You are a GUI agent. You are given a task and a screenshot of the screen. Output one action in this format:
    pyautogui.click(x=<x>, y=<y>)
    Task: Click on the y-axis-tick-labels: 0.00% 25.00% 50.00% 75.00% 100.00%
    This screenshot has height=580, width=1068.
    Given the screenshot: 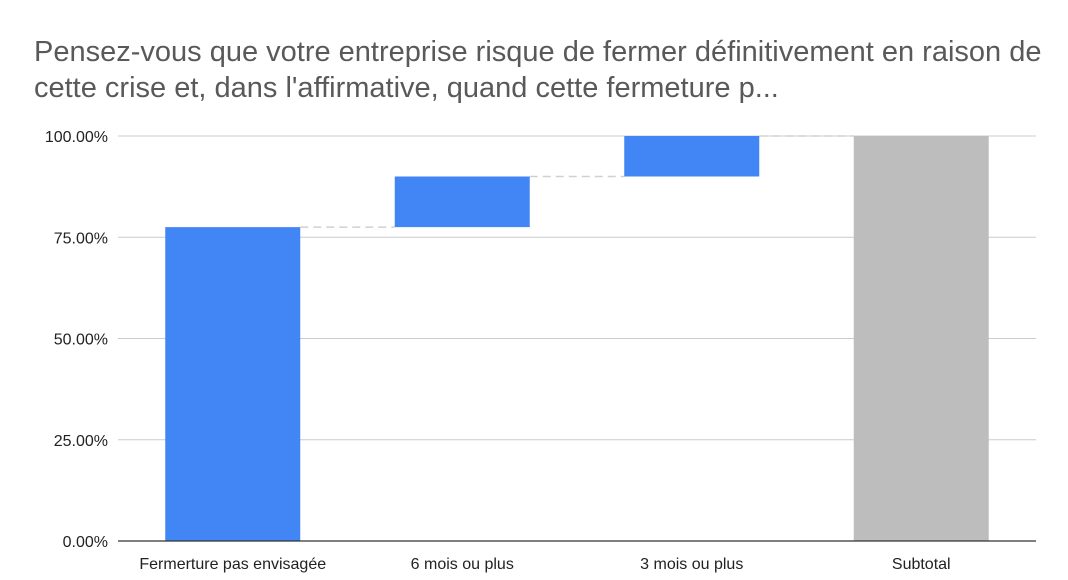 What is the action you would take?
    pyautogui.click(x=76, y=340)
    